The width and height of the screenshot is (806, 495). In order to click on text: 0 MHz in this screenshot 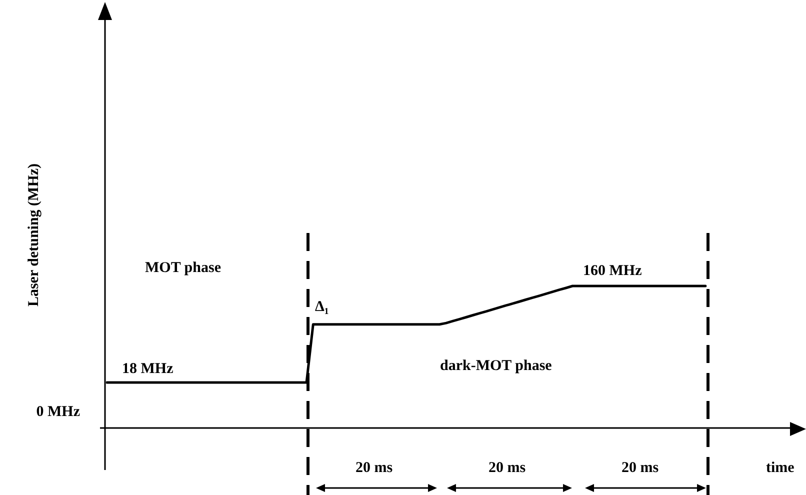, I will do `click(58, 412)`.